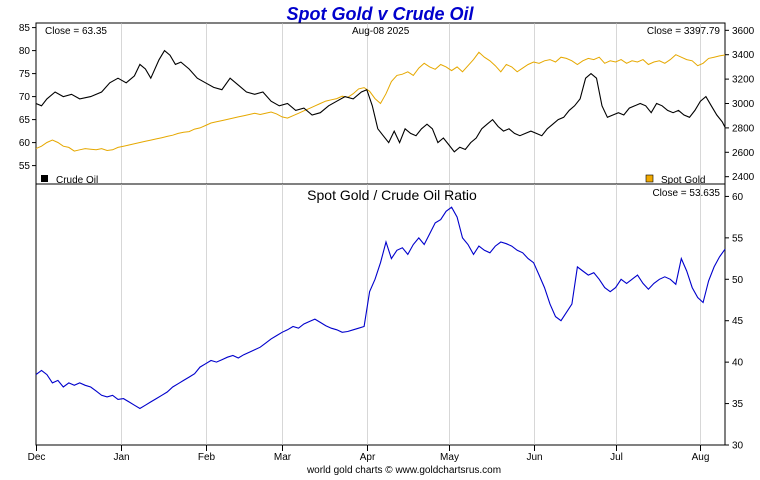 This screenshot has width=760, height=480. I want to click on ratio-axis-tick-label: 40, so click(738, 363).